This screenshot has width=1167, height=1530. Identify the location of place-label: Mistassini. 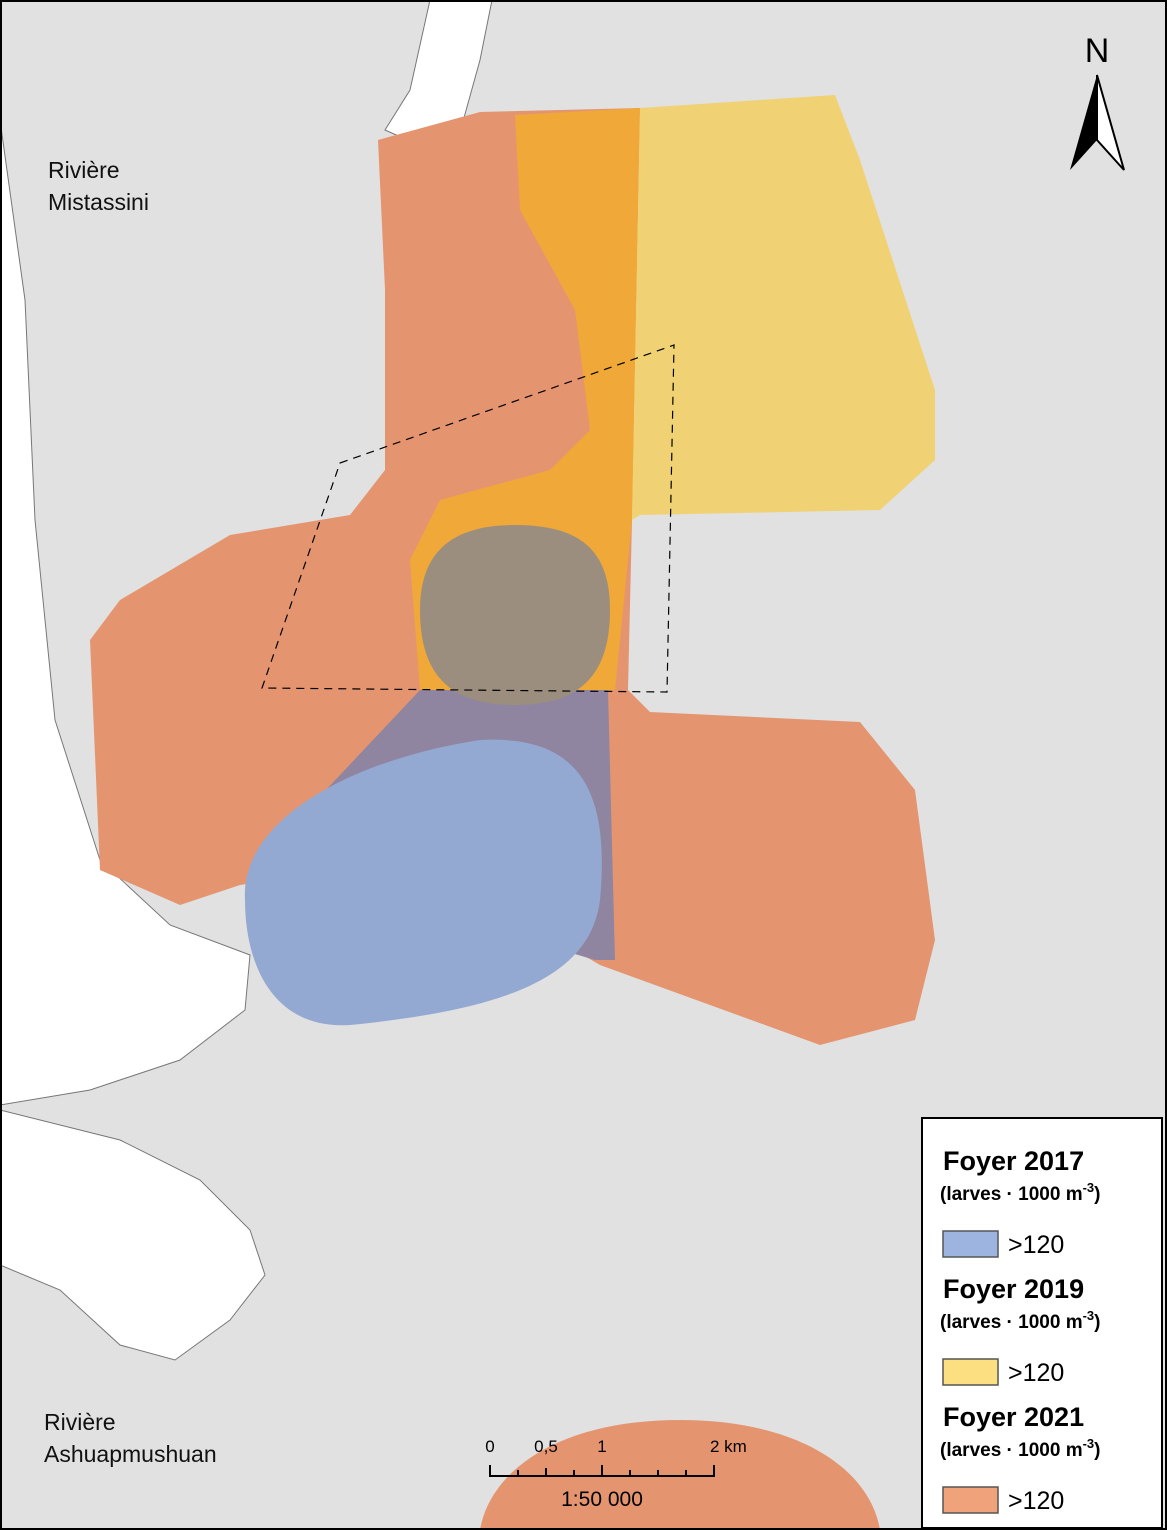
(98, 202).